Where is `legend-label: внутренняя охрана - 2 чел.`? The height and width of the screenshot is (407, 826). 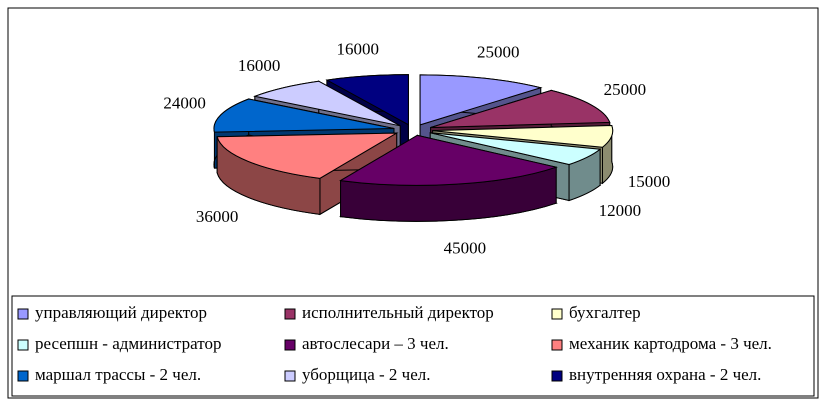 legend-label: внутренняя охрана - 2 чел. is located at coordinates (665, 374).